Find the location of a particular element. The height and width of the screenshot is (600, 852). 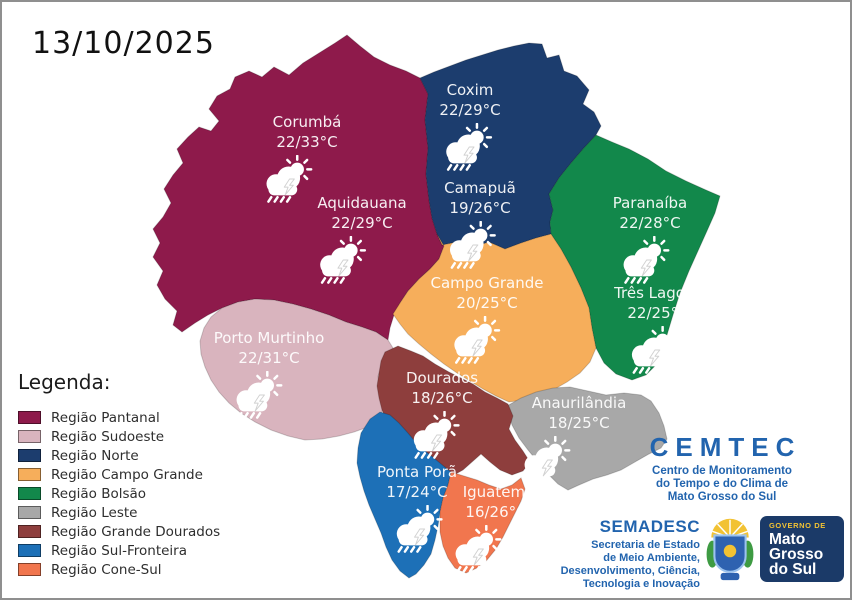

legend-label: Região Norte is located at coordinates (95, 455).